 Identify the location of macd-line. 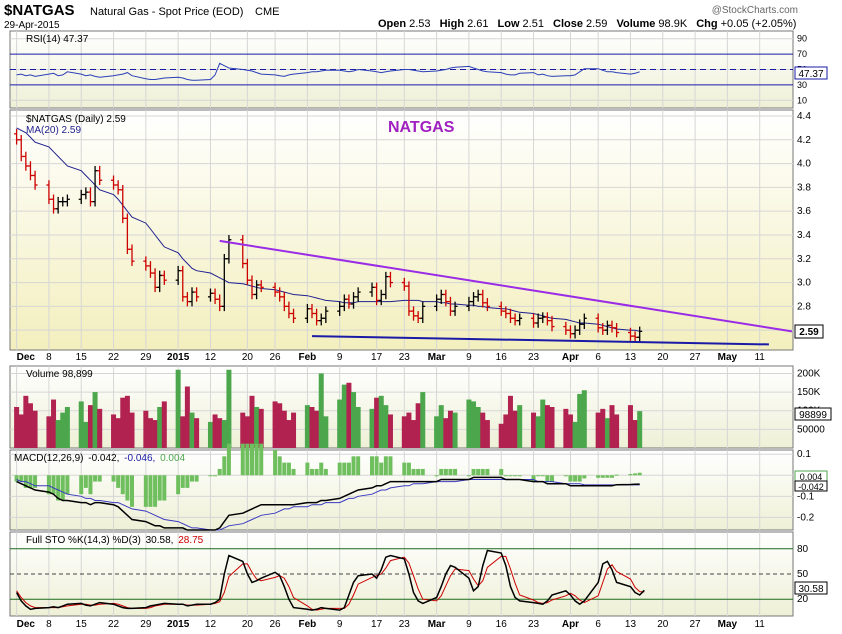
(328, 503).